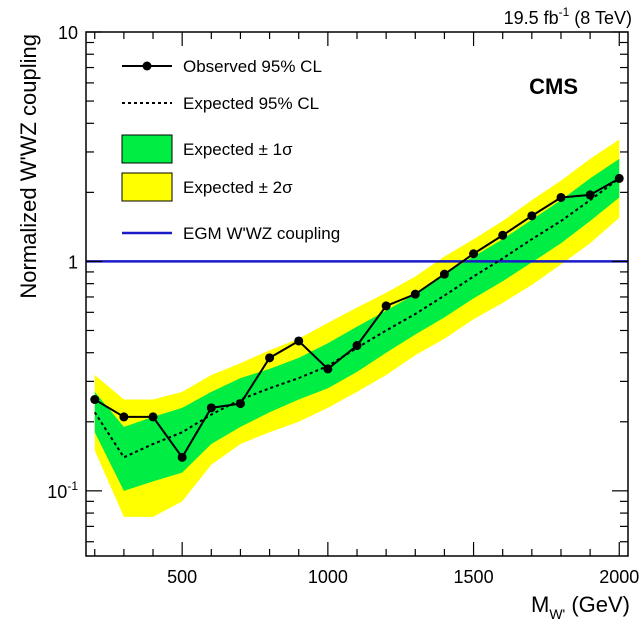 The image size is (639, 628). I want to click on y-axis-label: Normalized W'WZ coupling, so click(28, 166).